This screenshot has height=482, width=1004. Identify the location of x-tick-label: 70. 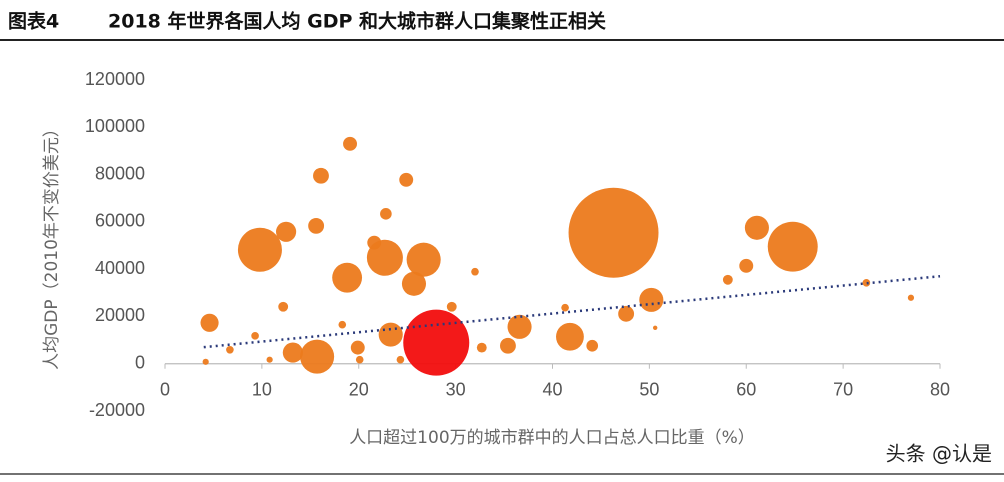
(843, 389).